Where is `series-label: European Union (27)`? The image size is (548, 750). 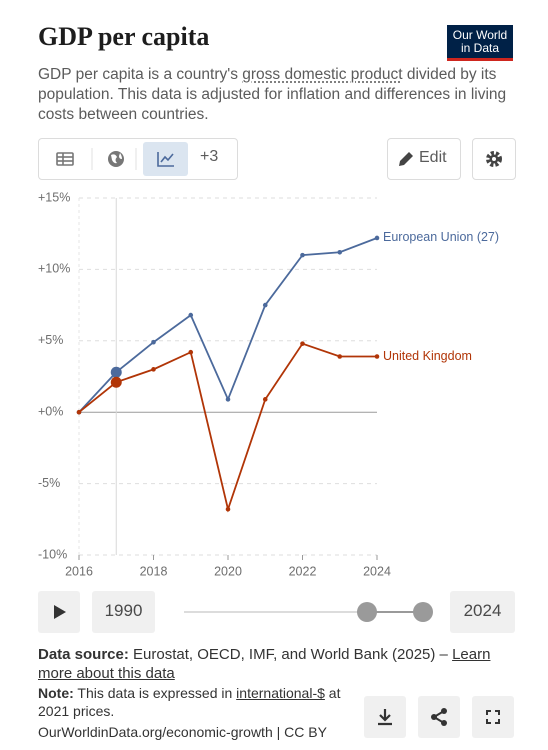 series-label: European Union (27) is located at coordinates (441, 236).